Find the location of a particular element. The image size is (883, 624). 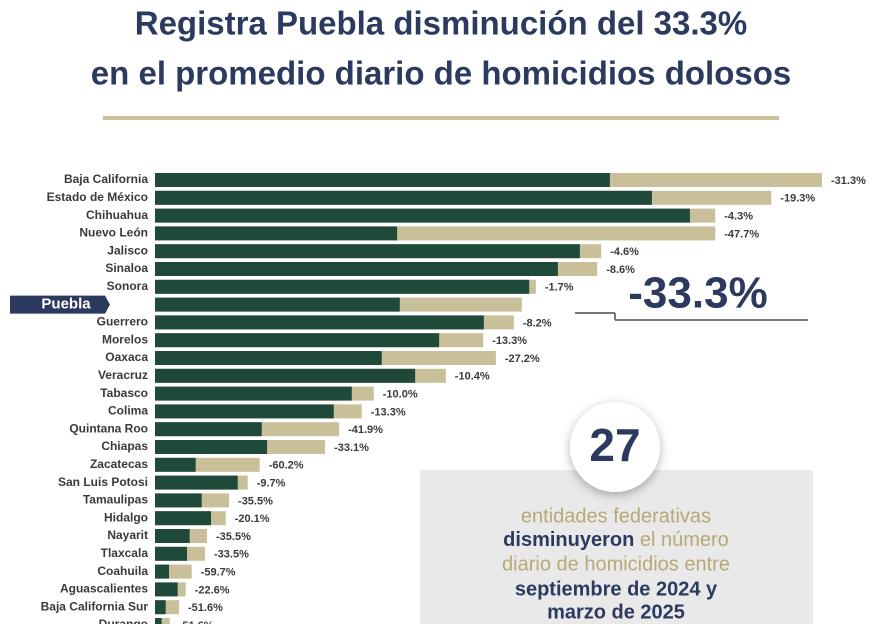

category-label: Colima is located at coordinates (128, 411).